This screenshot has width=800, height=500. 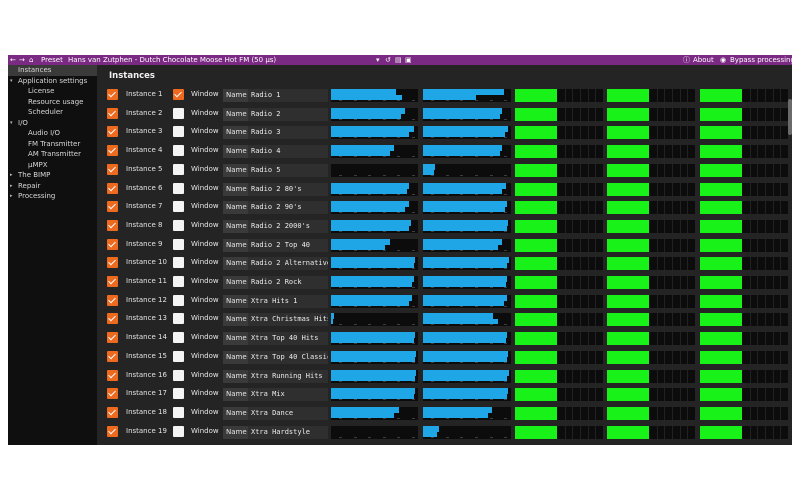 What do you see at coordinates (52, 81) in the screenshot?
I see `sidebar-item: ▾ Application settings` at bounding box center [52, 81].